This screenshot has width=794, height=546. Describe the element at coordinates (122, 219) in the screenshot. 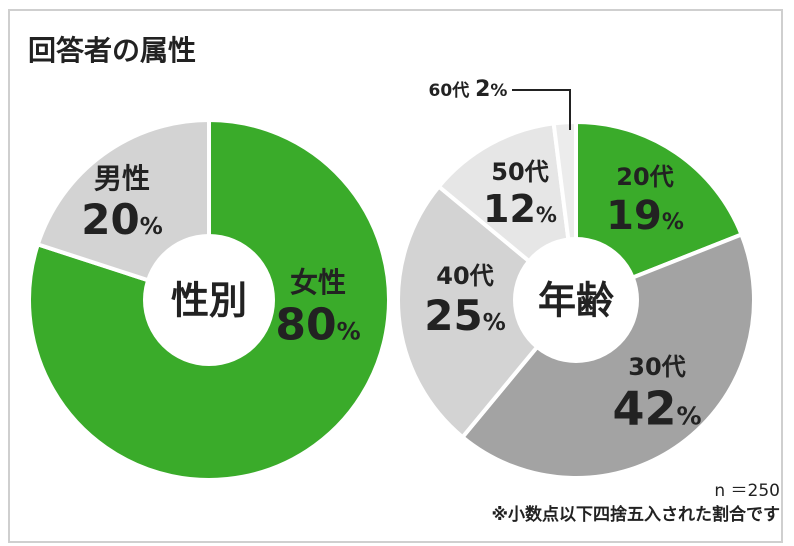

I see `value-label: 20%` at that location.